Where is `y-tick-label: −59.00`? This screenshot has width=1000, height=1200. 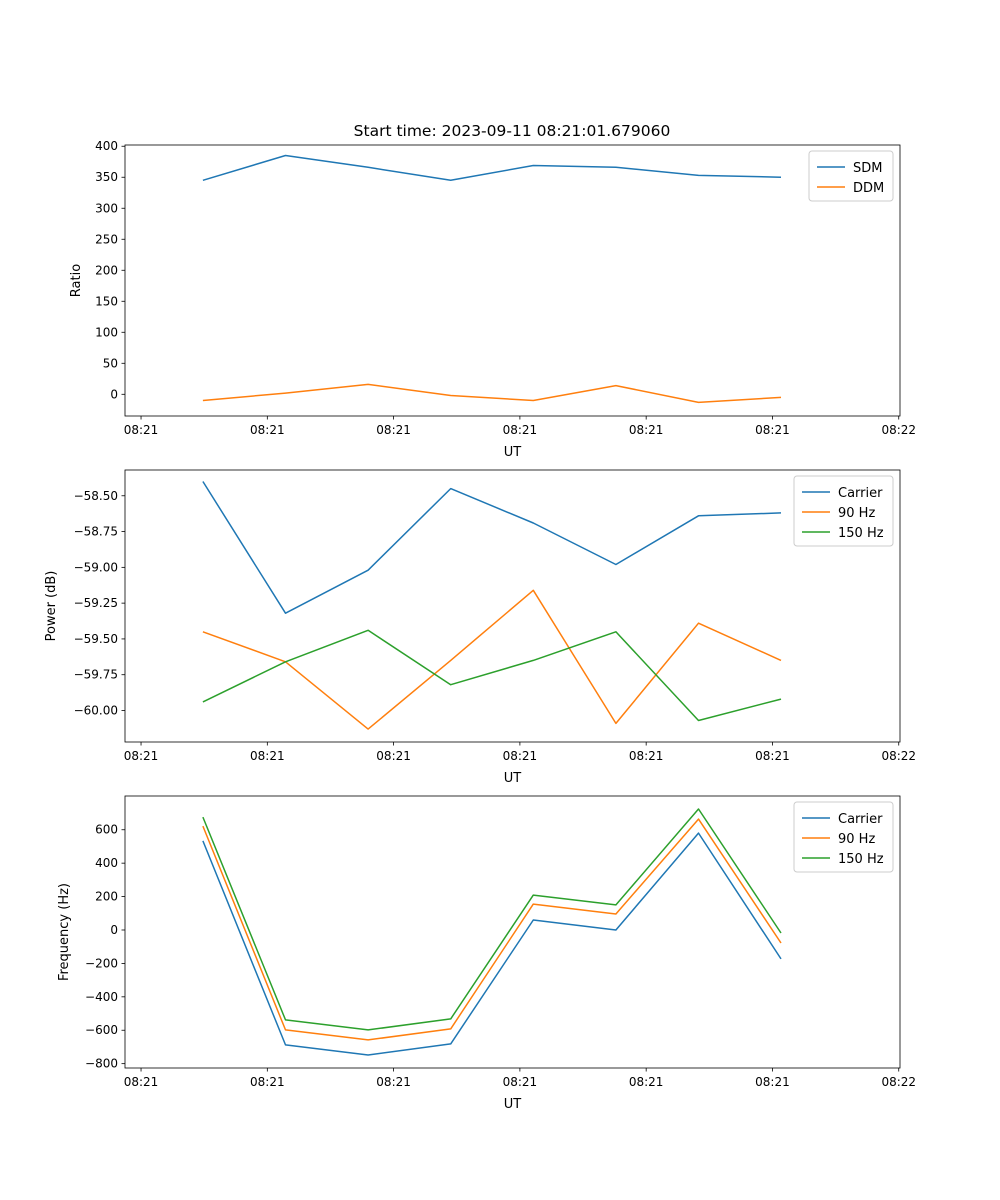 y-tick-label: −59.00 is located at coordinates (96, 567).